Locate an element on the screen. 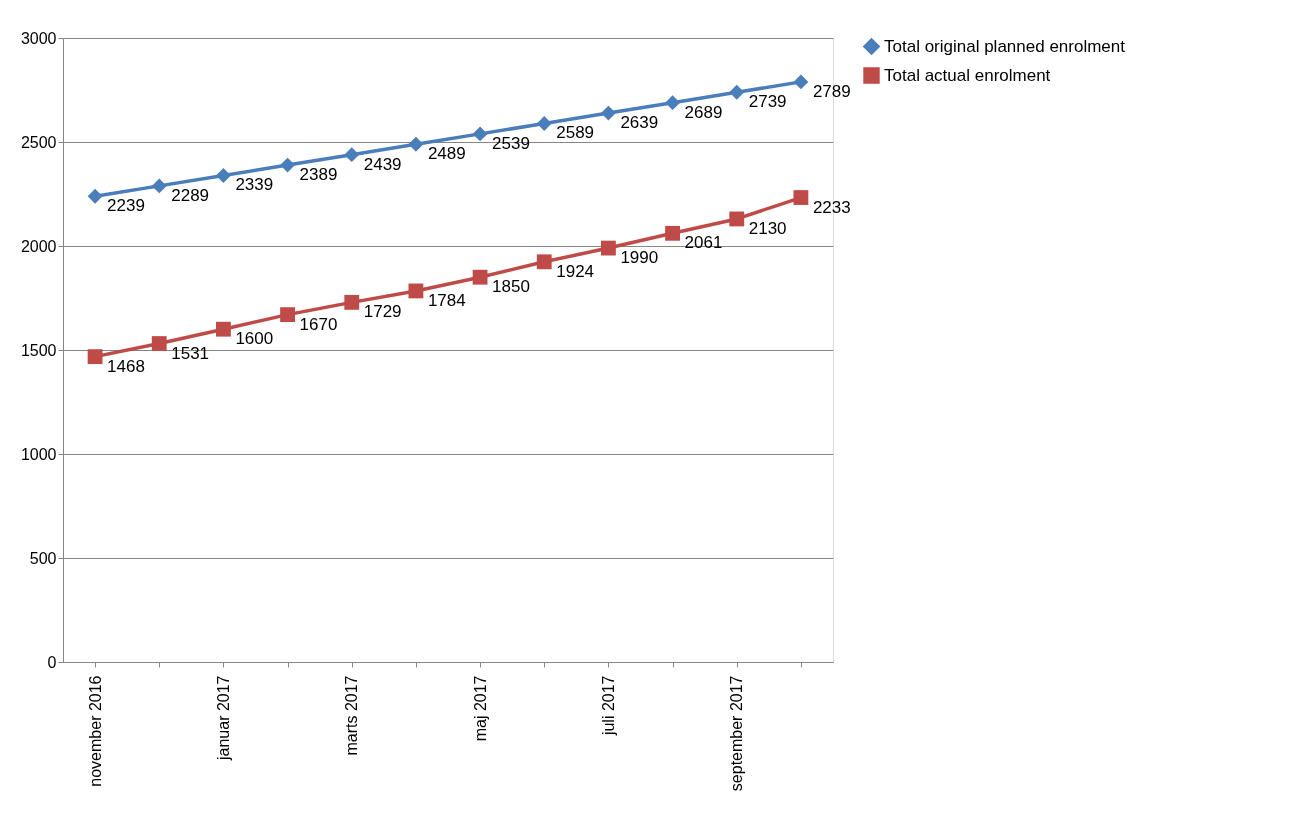 The height and width of the screenshot is (838, 1298). data-label: 2339 is located at coordinates (254, 185).